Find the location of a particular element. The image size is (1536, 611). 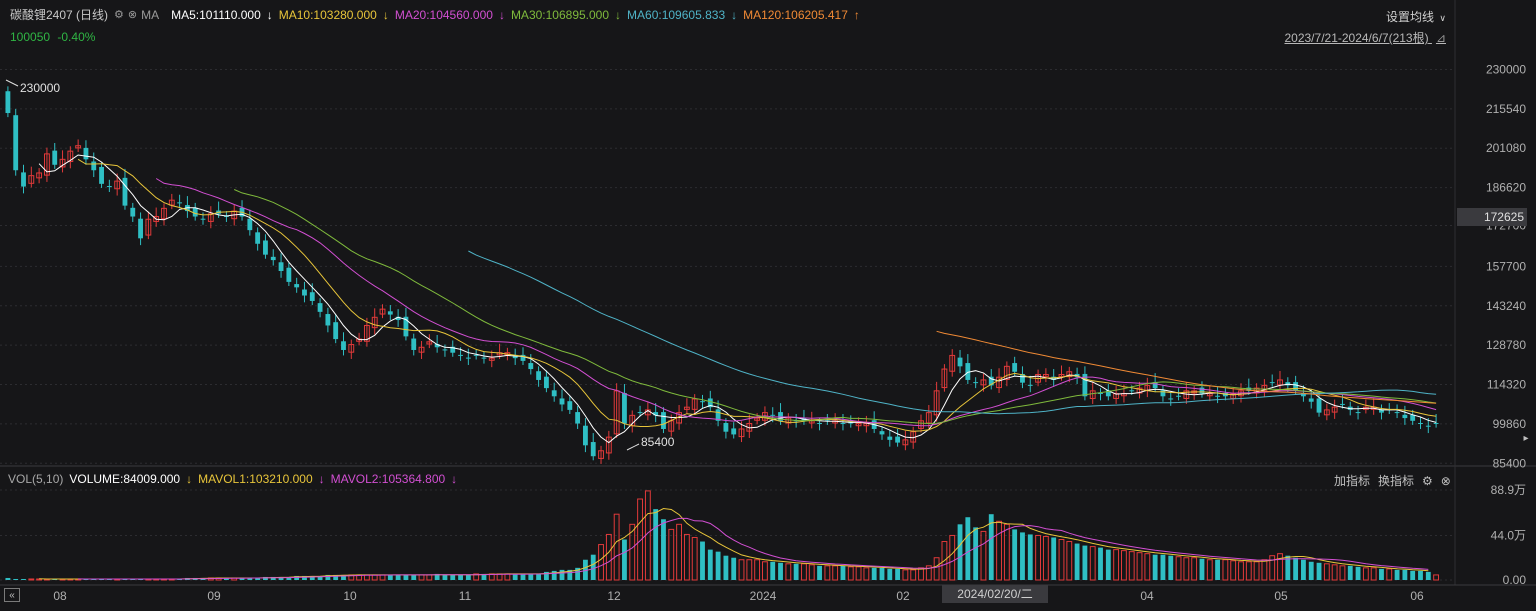

settings-ma-button: 设置均线 ∨ is located at coordinates (1416, 16).